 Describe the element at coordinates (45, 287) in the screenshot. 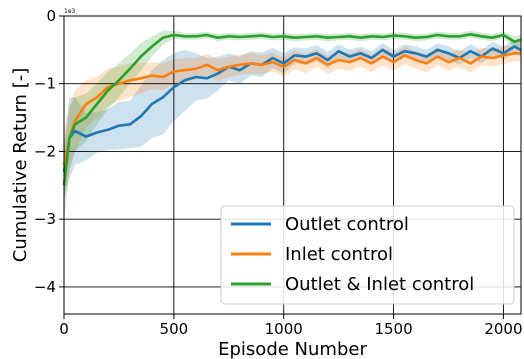

I see `y-tick-label-4: −4` at that location.